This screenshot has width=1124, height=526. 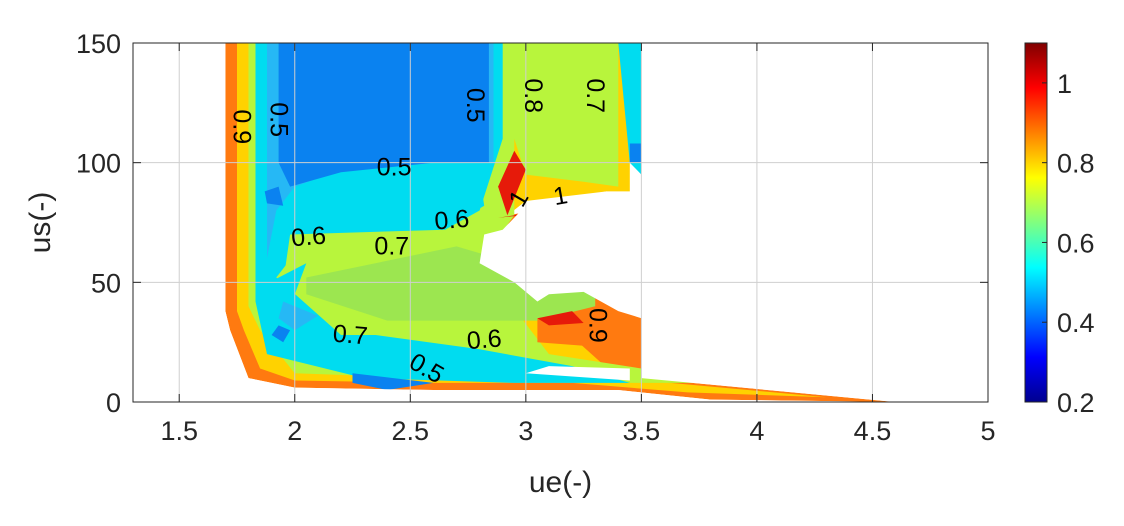 I want to click on colorbar, so click(x=1036, y=222).